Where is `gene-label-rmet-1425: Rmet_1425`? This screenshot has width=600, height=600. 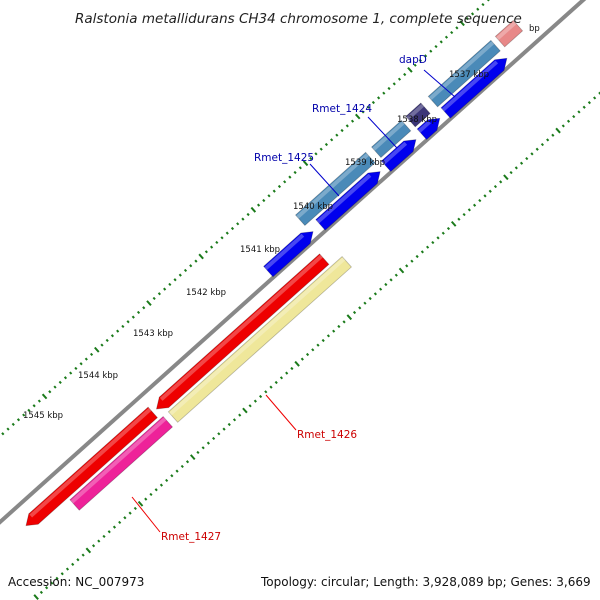
gene-label-rmet-1425: Rmet_1425 is located at coordinates (284, 158).